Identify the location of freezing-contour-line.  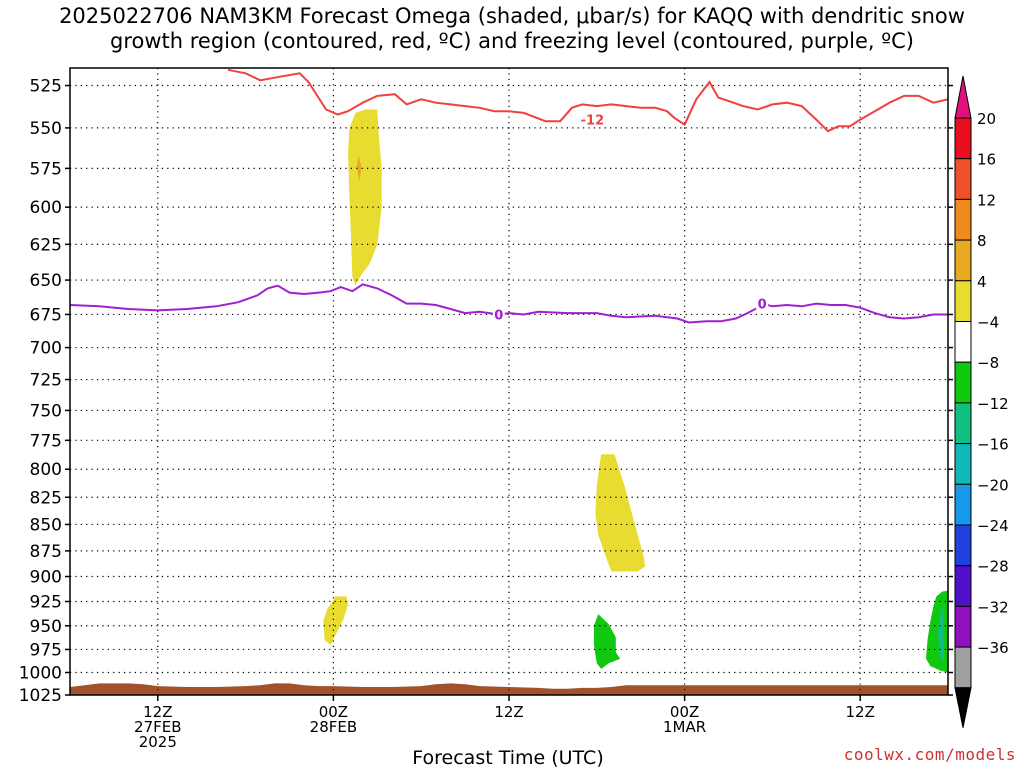
(508, 303).